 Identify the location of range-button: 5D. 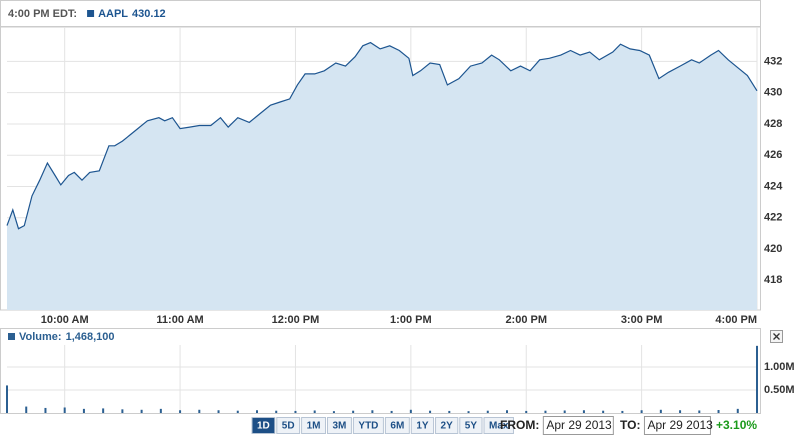
(288, 425).